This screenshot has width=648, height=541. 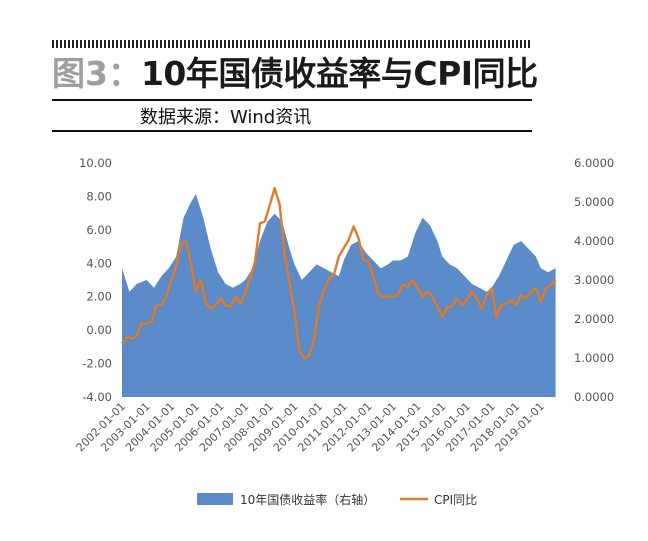 I want to click on right-tick-label: 5.0000, so click(x=594, y=202).